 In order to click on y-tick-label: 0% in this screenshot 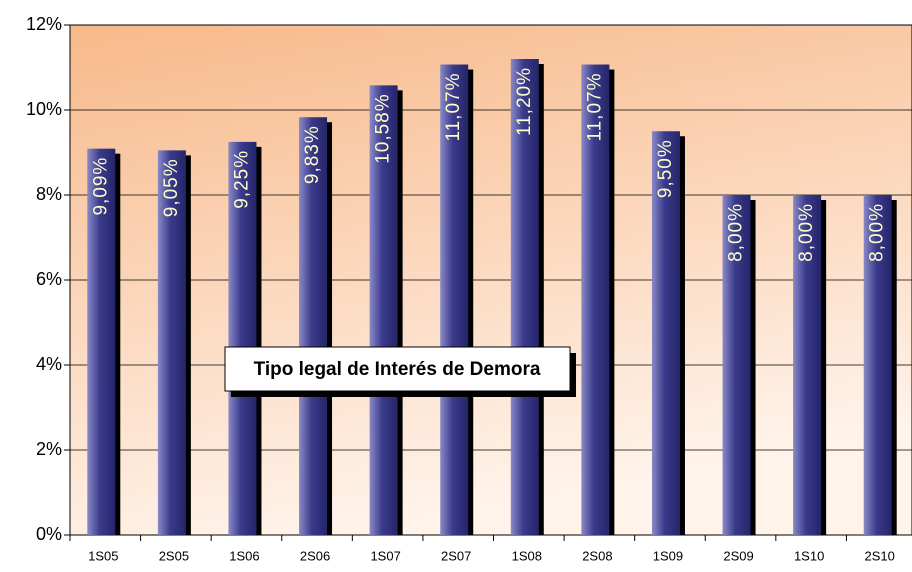, I will do `click(49, 534)`.